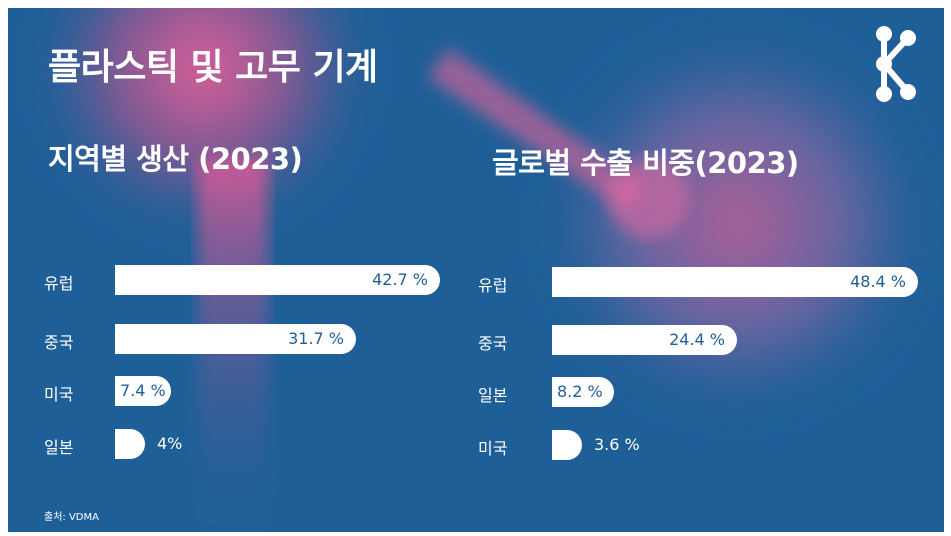 The width and height of the screenshot is (951, 536). I want to click on network-nodes-icon, so click(896, 64).